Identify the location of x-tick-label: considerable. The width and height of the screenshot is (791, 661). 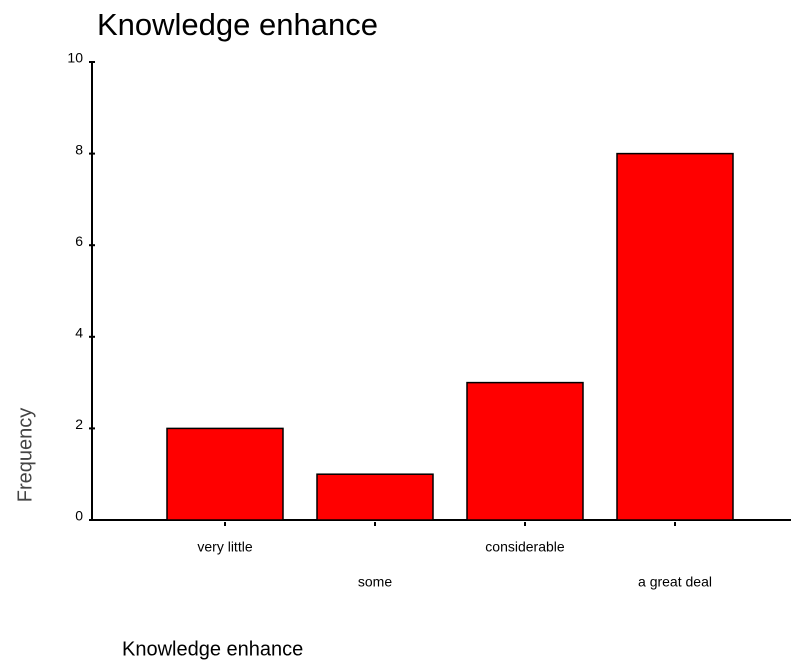
(525, 547).